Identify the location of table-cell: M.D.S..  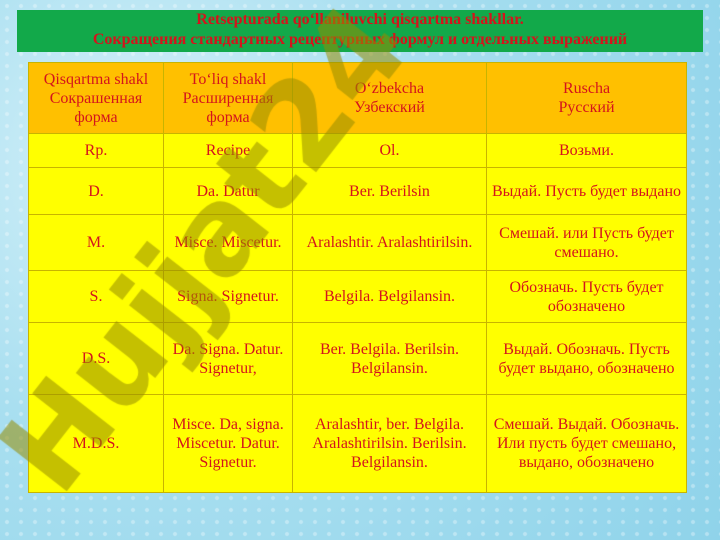
(96, 443).